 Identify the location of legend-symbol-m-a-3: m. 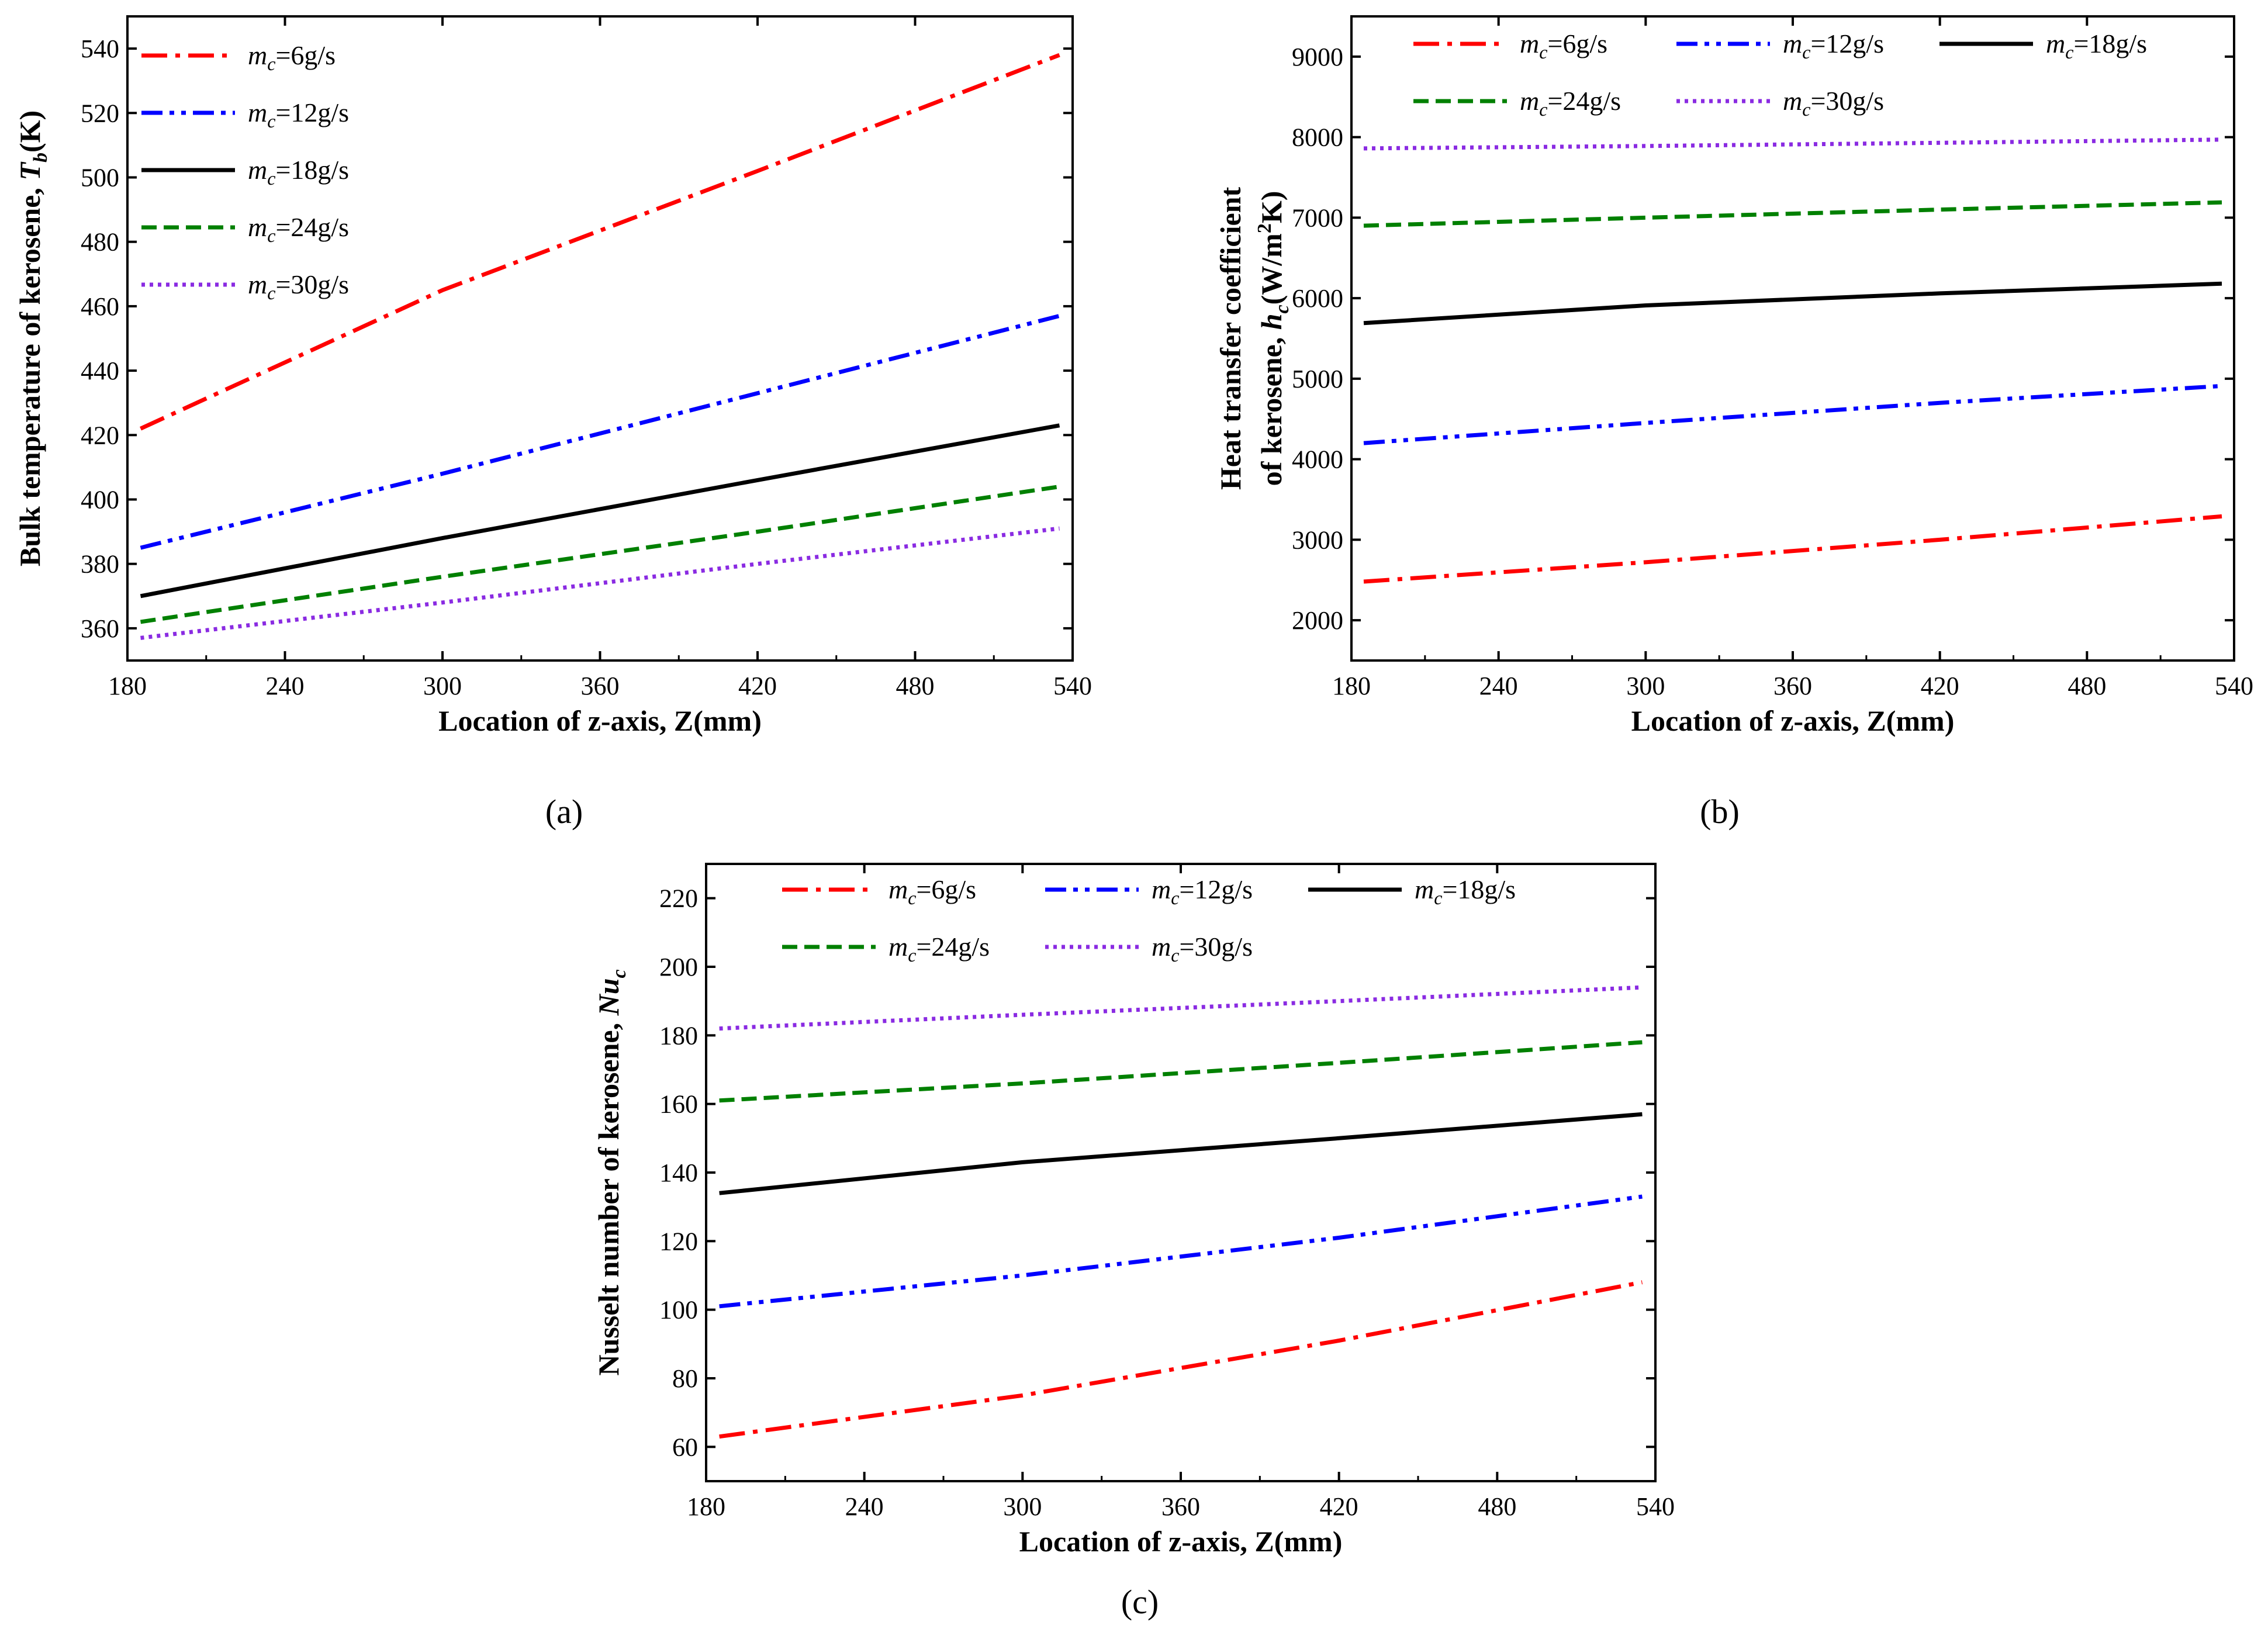
(257, 227).